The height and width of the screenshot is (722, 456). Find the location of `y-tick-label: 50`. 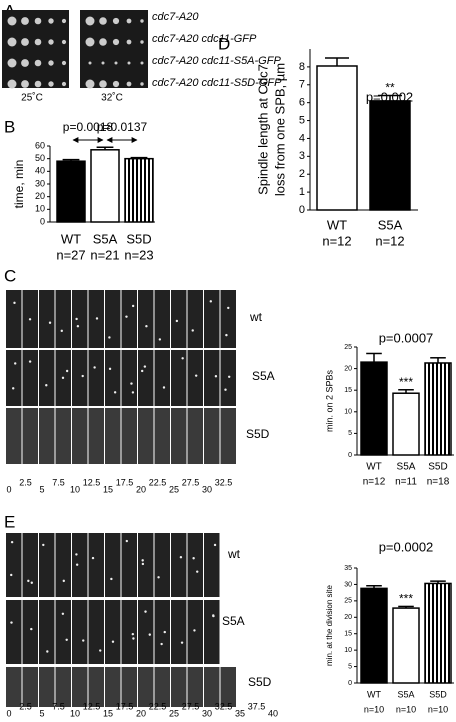

y-tick-label: 50 is located at coordinates (40, 158).